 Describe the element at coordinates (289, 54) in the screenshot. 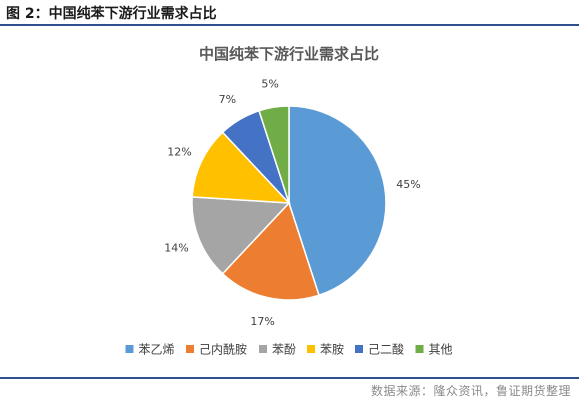

I see `chart-title: 中国纯苯下游行业需求占比` at that location.